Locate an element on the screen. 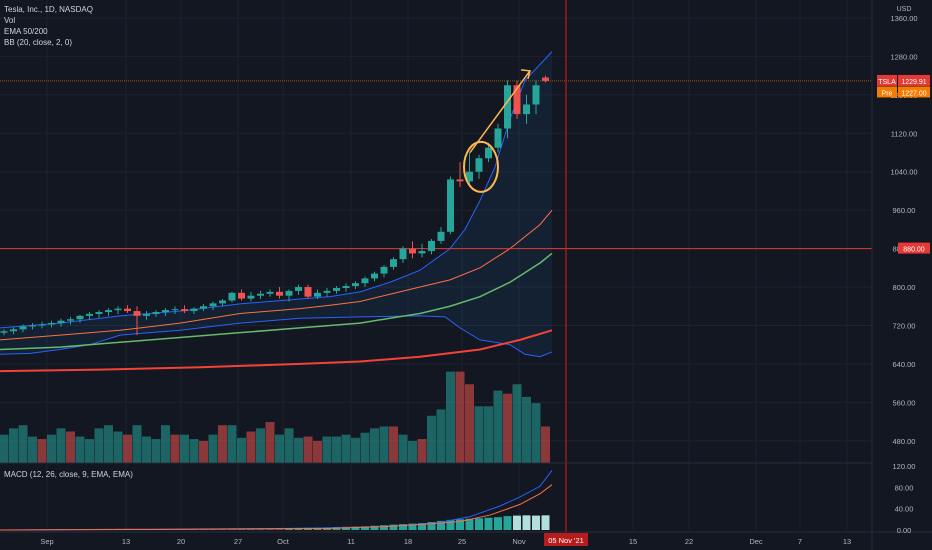 This screenshot has width=932, height=550. price-tick-label: 640.00 is located at coordinates (904, 364).